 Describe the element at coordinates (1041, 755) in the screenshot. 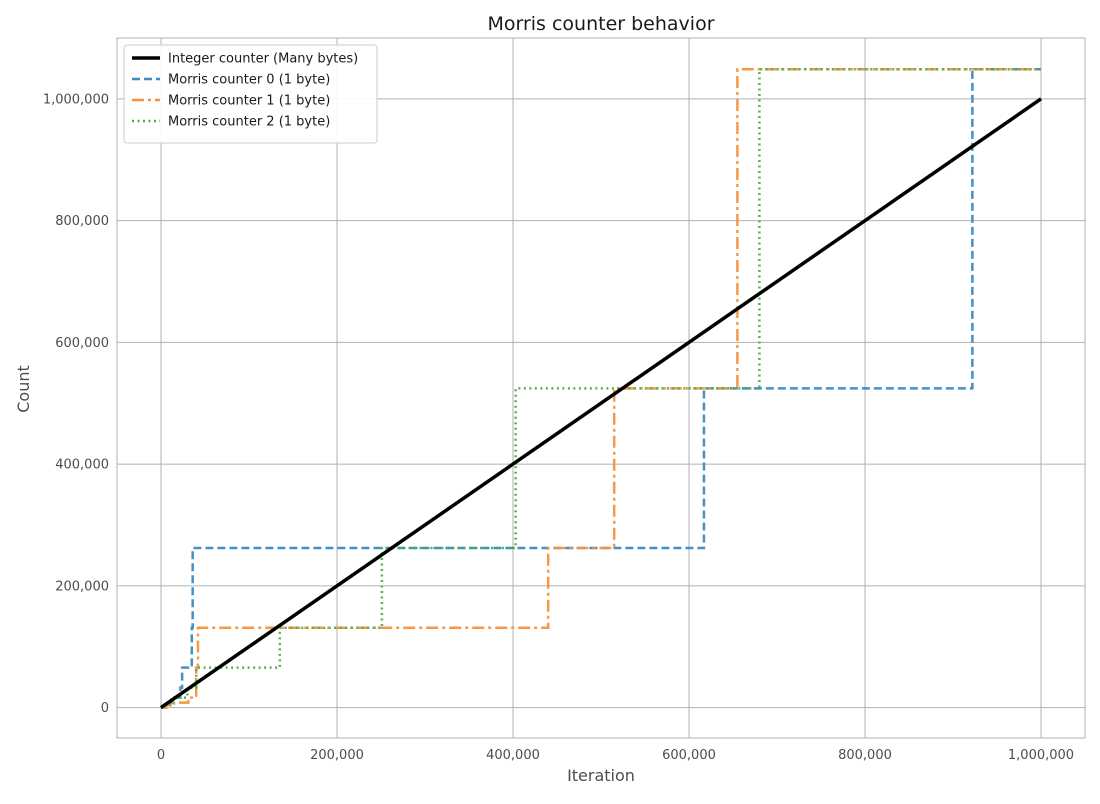

I see `x-tick-label: 1,000,000` at that location.